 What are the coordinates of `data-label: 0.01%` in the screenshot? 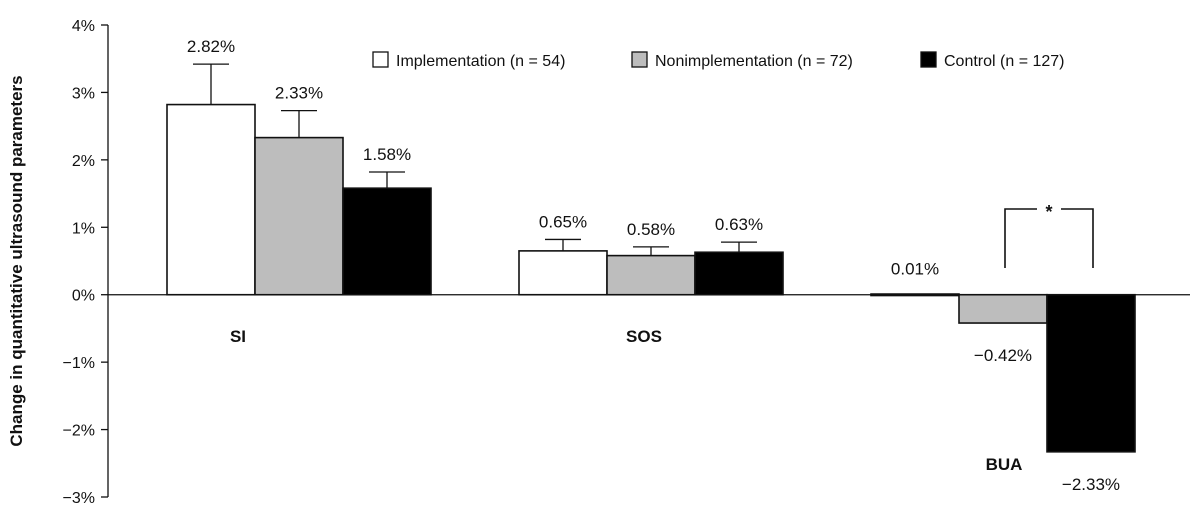 It's located at (915, 269).